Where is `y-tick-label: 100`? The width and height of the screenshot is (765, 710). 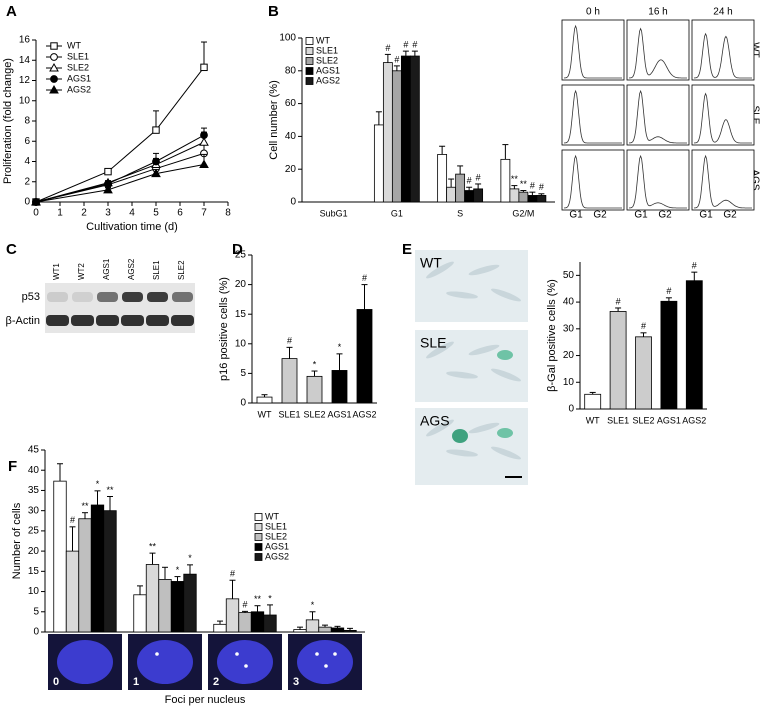 y-tick-label: 100 is located at coordinates (287, 38).